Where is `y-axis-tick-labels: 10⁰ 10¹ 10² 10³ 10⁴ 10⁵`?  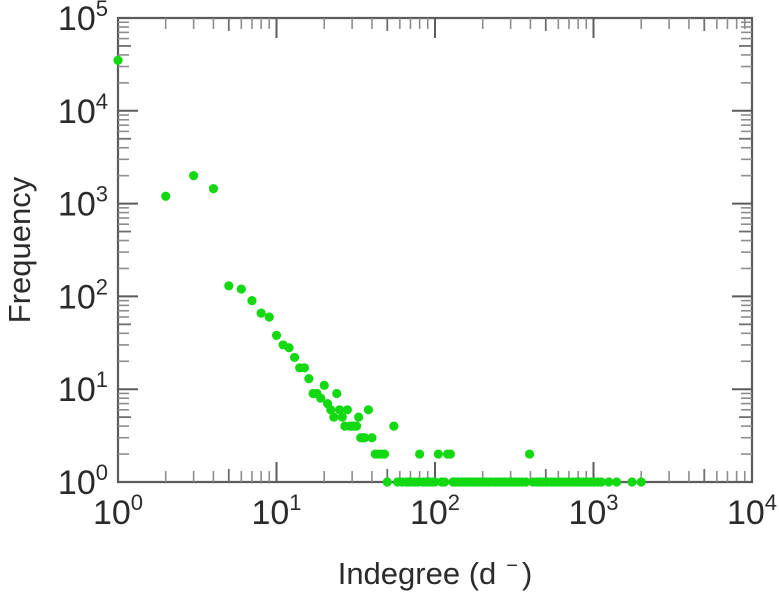 y-axis-tick-labels: 10⁰ 10¹ 10² 10³ 10⁴ 10⁵ is located at coordinates (83, 251).